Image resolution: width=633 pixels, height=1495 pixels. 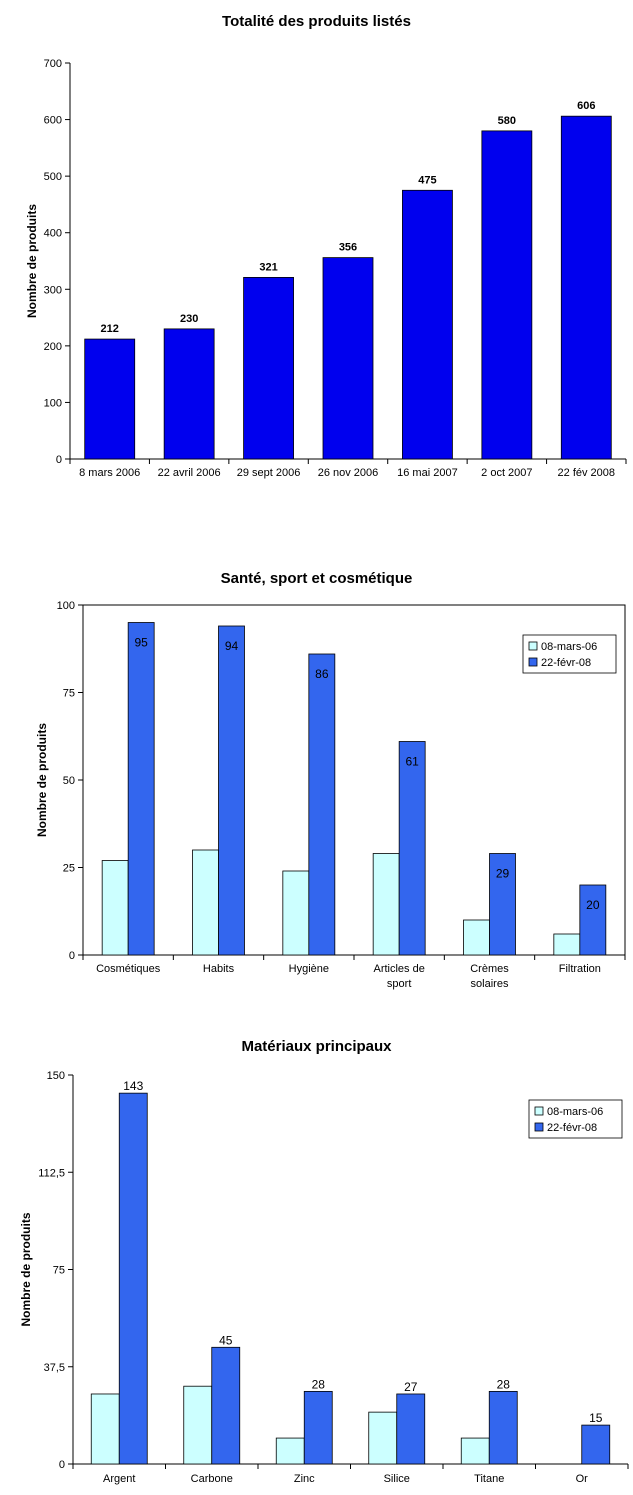 I want to click on y-tick-label: 600, so click(x=53, y=121).